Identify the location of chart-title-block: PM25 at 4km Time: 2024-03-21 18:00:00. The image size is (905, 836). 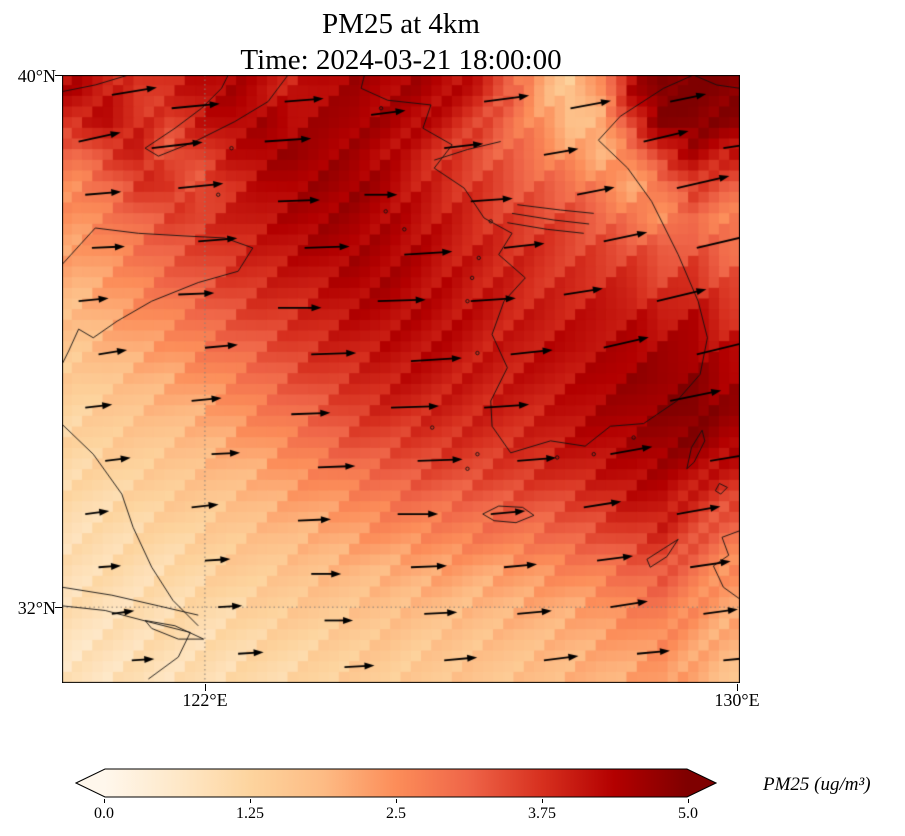
(401, 42).